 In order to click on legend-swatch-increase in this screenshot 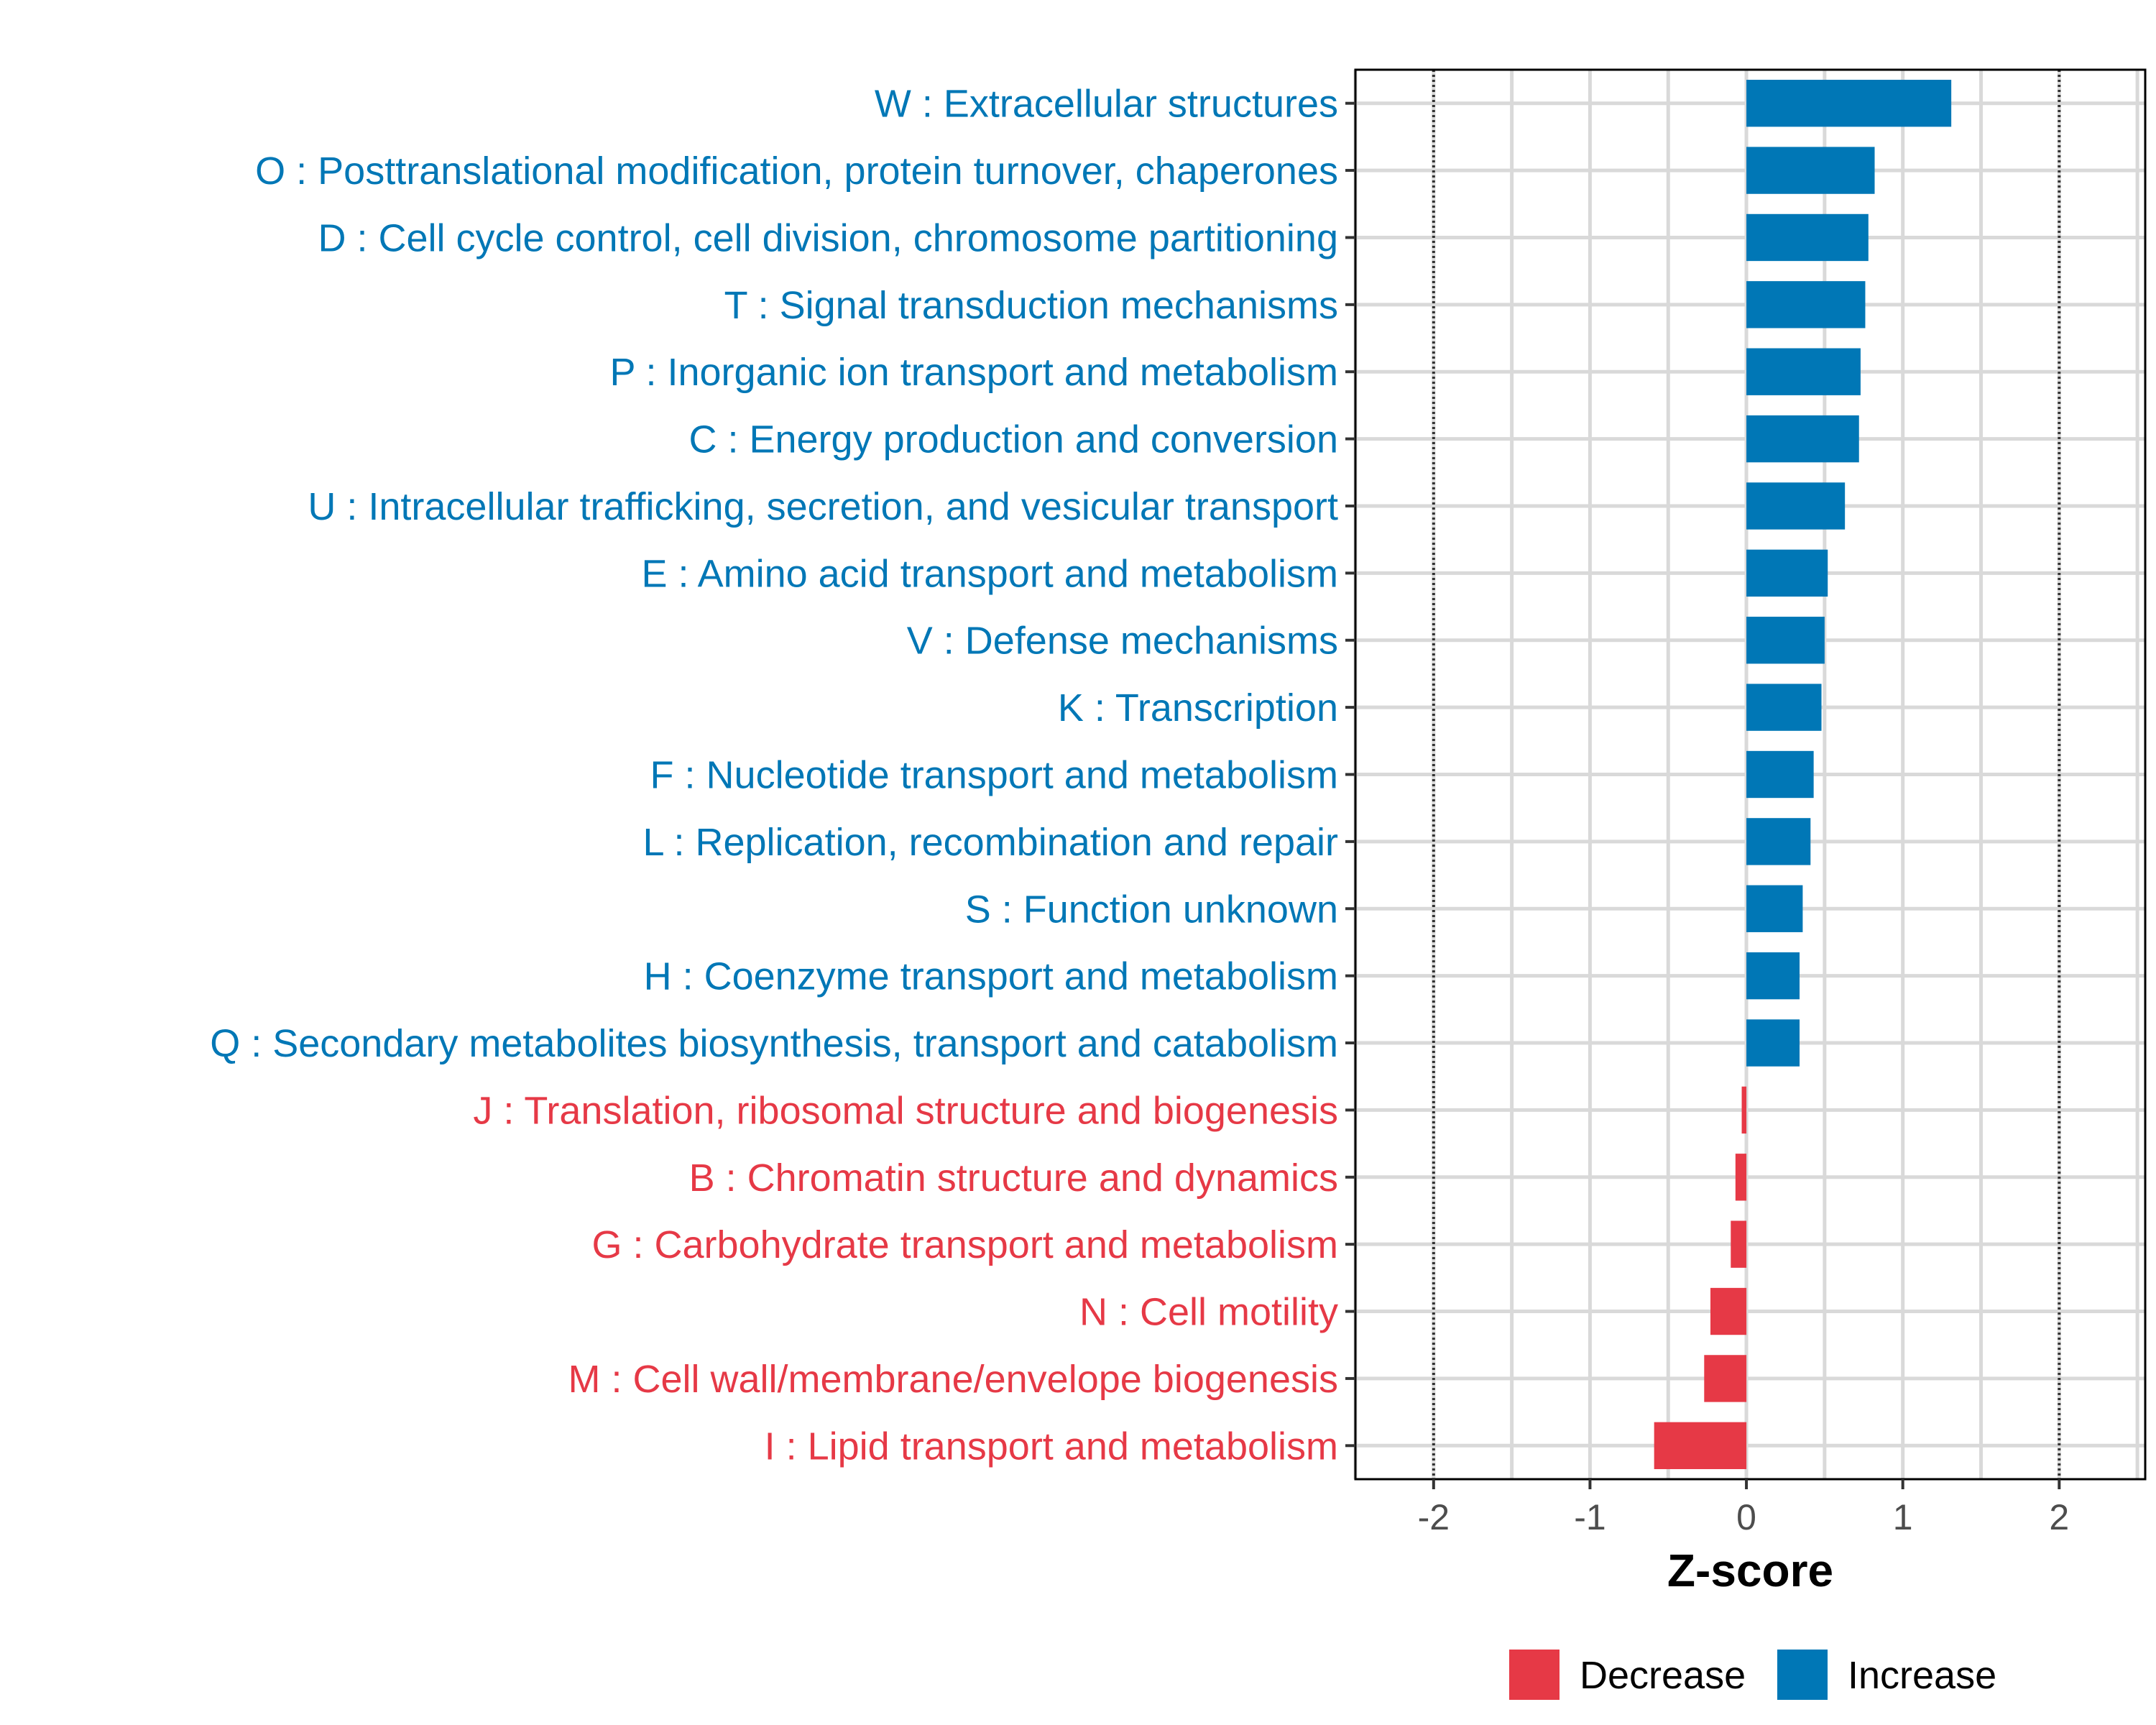, I will do `click(1803, 1675)`.